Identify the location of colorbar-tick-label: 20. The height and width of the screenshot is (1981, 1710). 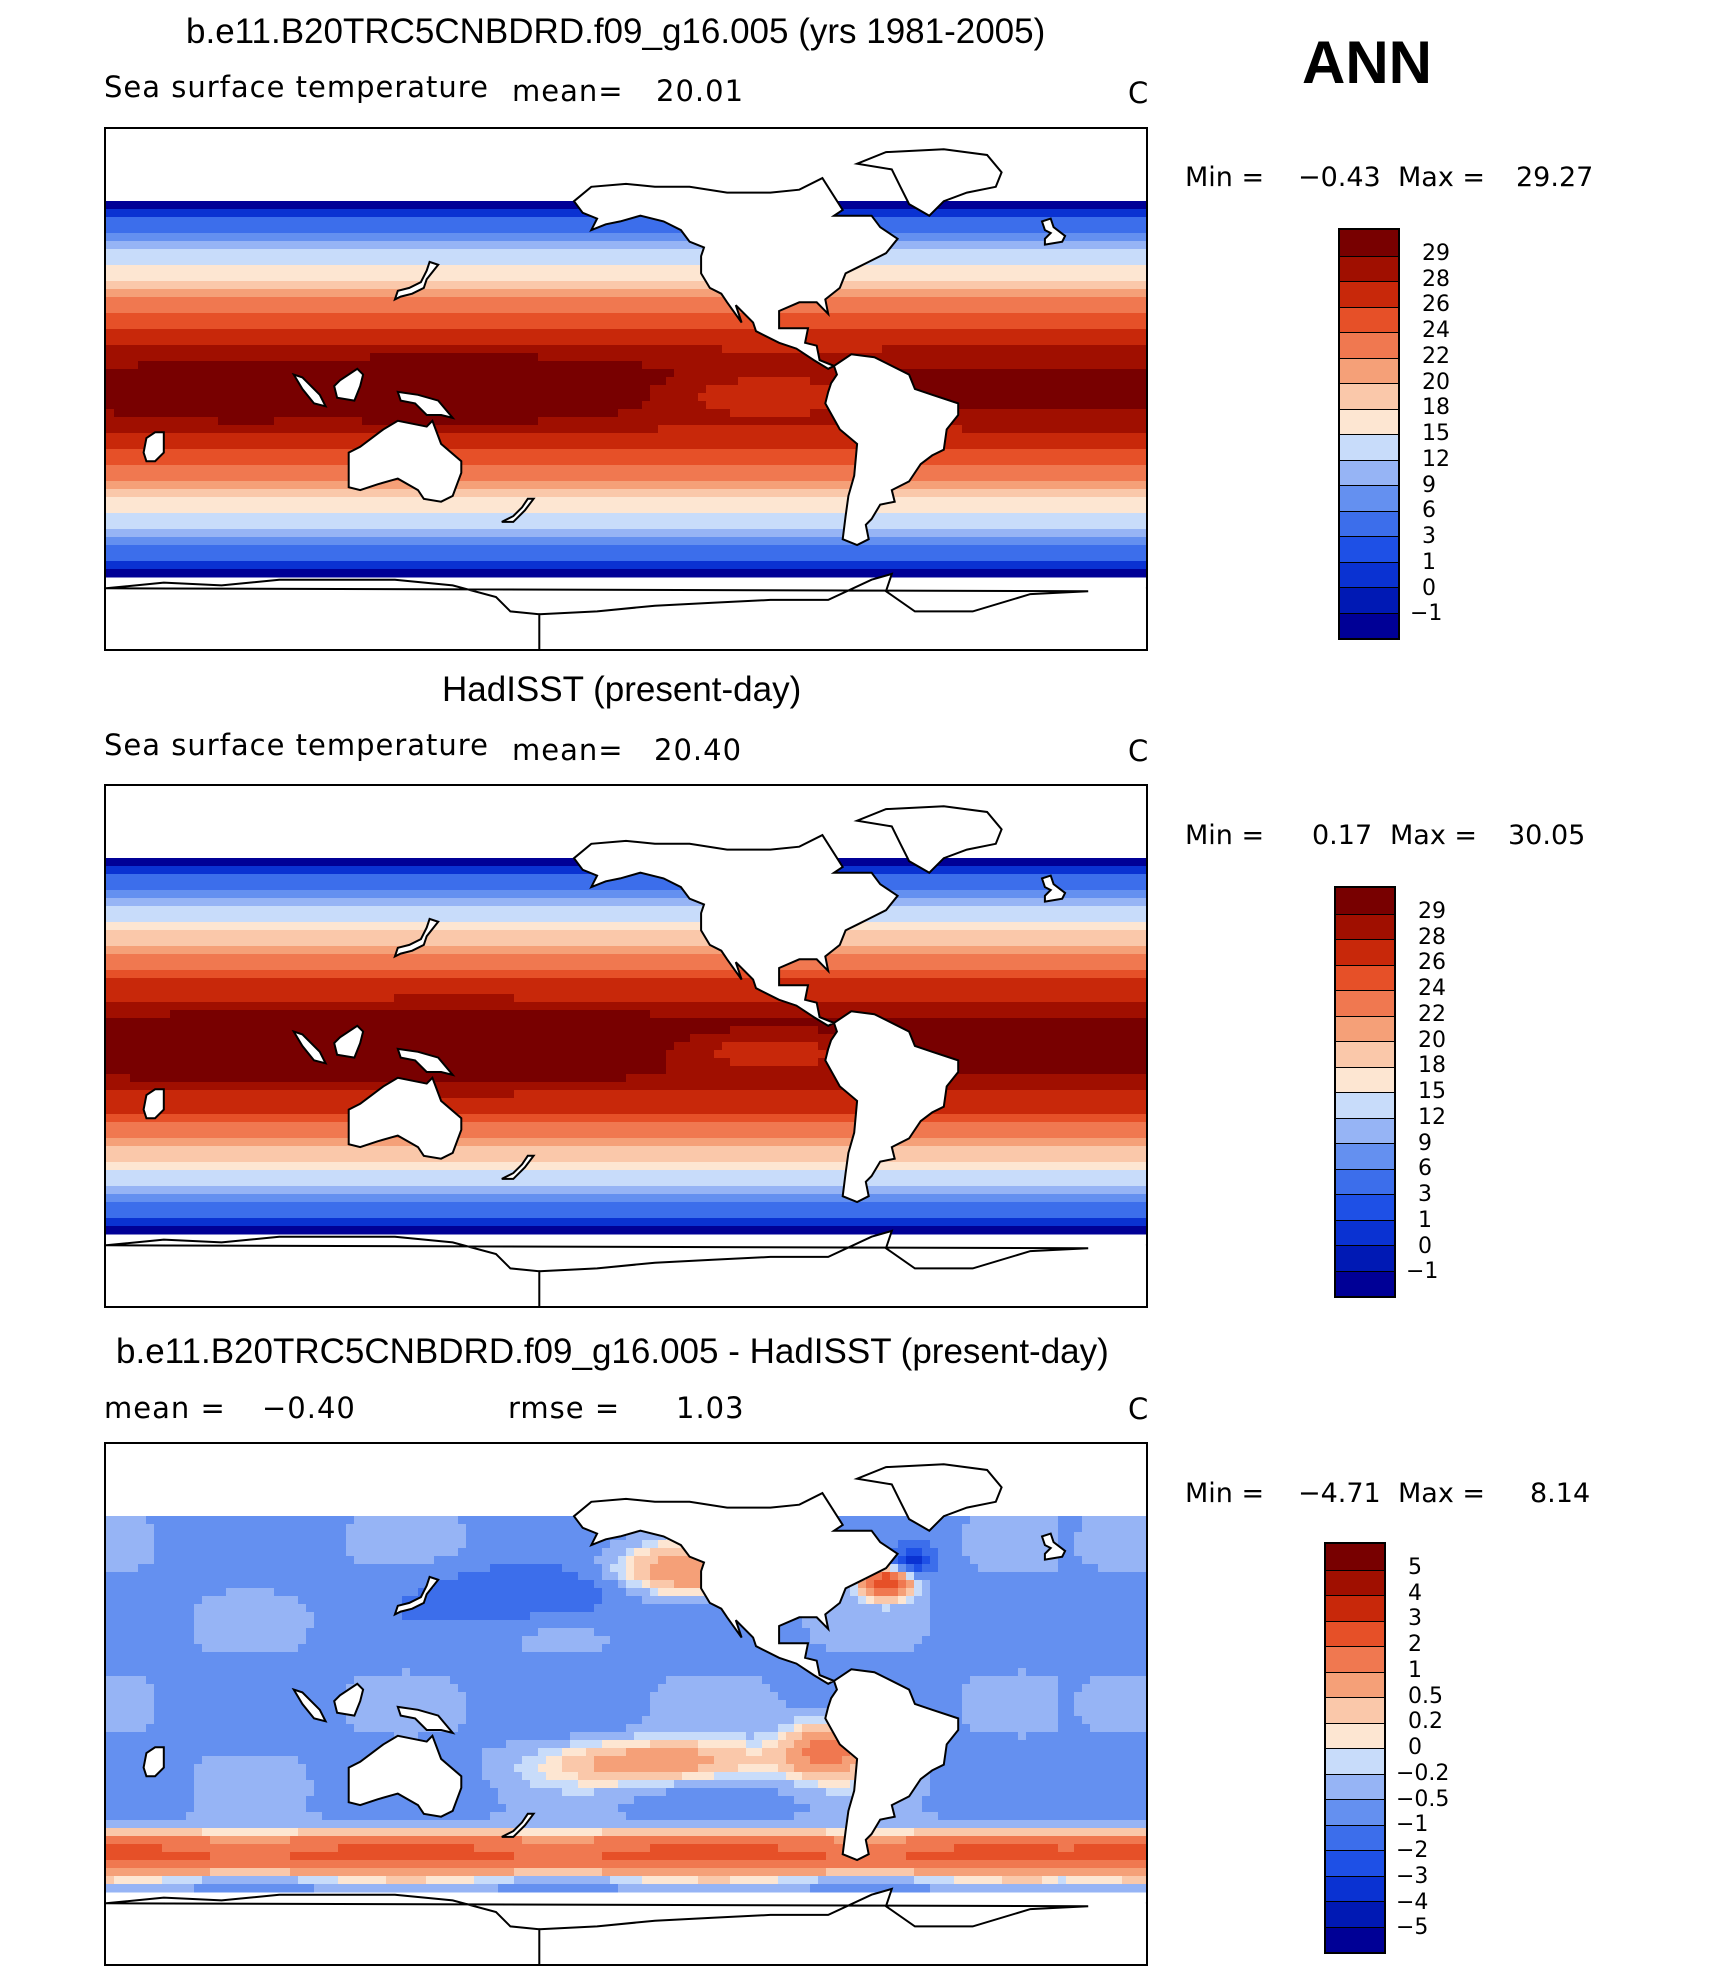
(1432, 1040).